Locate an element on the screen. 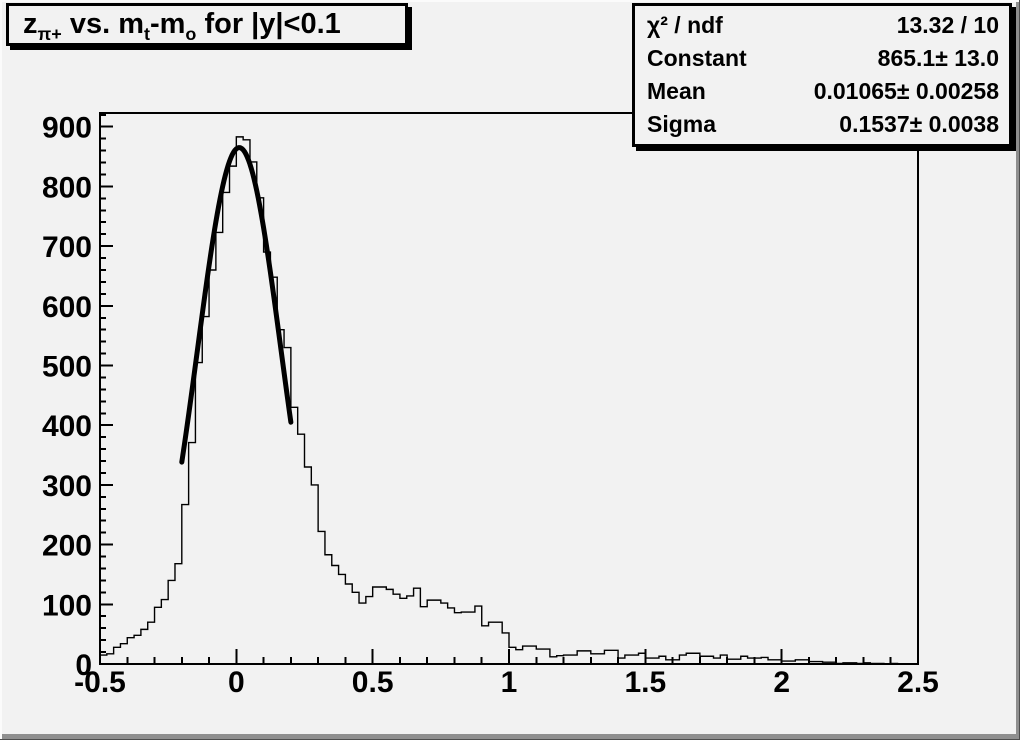 The width and height of the screenshot is (1020, 740). stats-value: 865.1± 13.0 is located at coordinates (938, 58).